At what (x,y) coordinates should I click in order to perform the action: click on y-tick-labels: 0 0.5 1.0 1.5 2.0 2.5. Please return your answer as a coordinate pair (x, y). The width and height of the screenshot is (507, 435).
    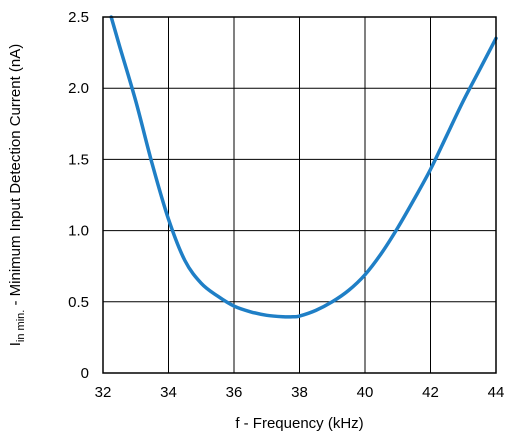
    Looking at the image, I should click on (78, 195).